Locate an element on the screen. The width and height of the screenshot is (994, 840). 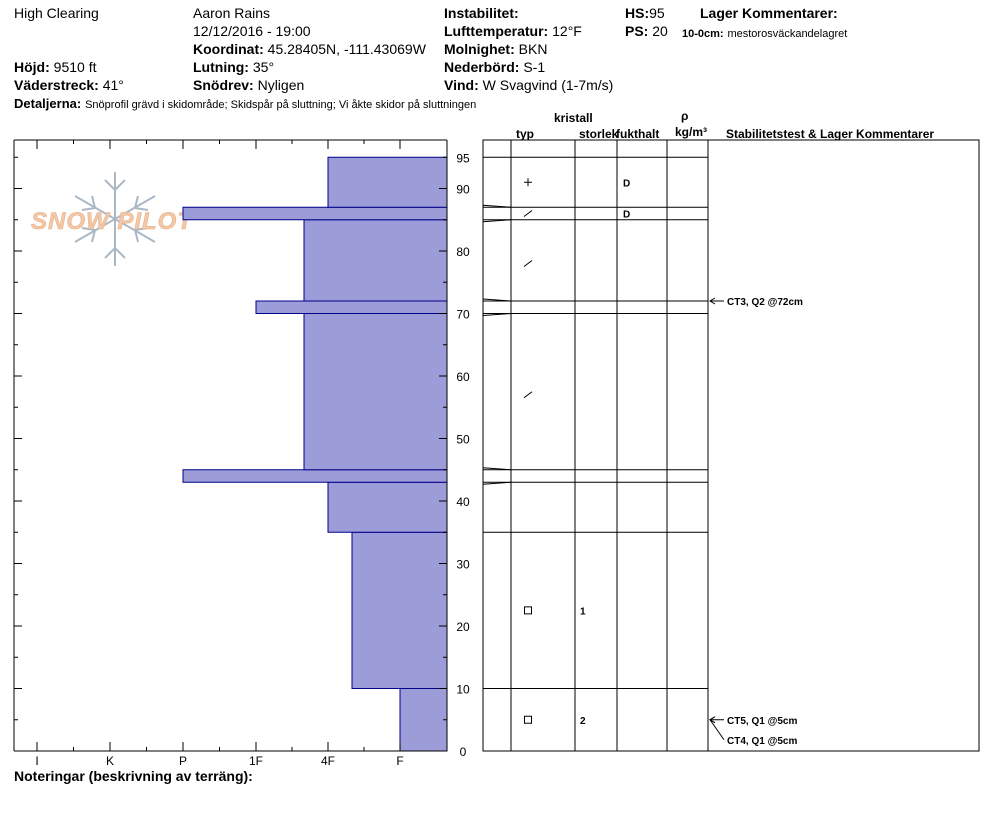
moisture-1: D is located at coordinates (626, 215).